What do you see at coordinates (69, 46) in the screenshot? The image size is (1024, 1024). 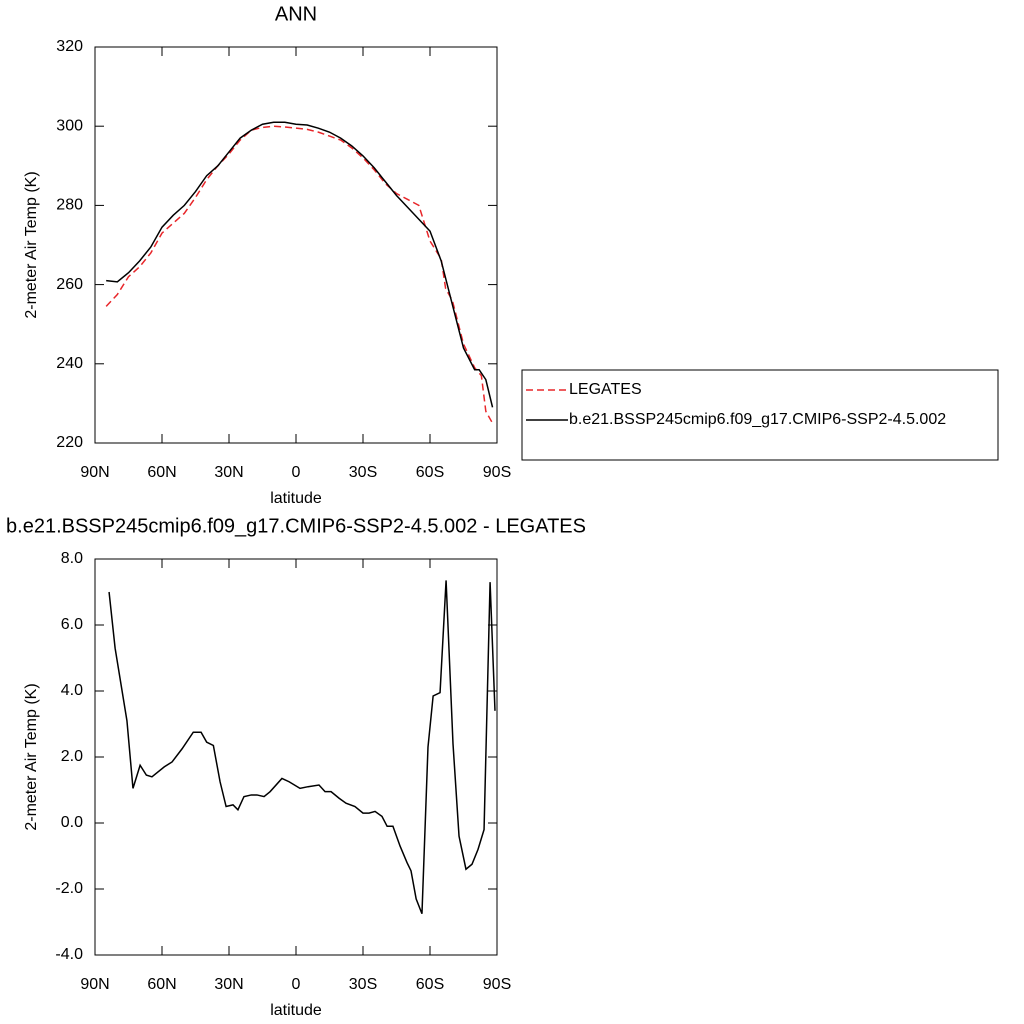 I see `y-tick-label: 320` at bounding box center [69, 46].